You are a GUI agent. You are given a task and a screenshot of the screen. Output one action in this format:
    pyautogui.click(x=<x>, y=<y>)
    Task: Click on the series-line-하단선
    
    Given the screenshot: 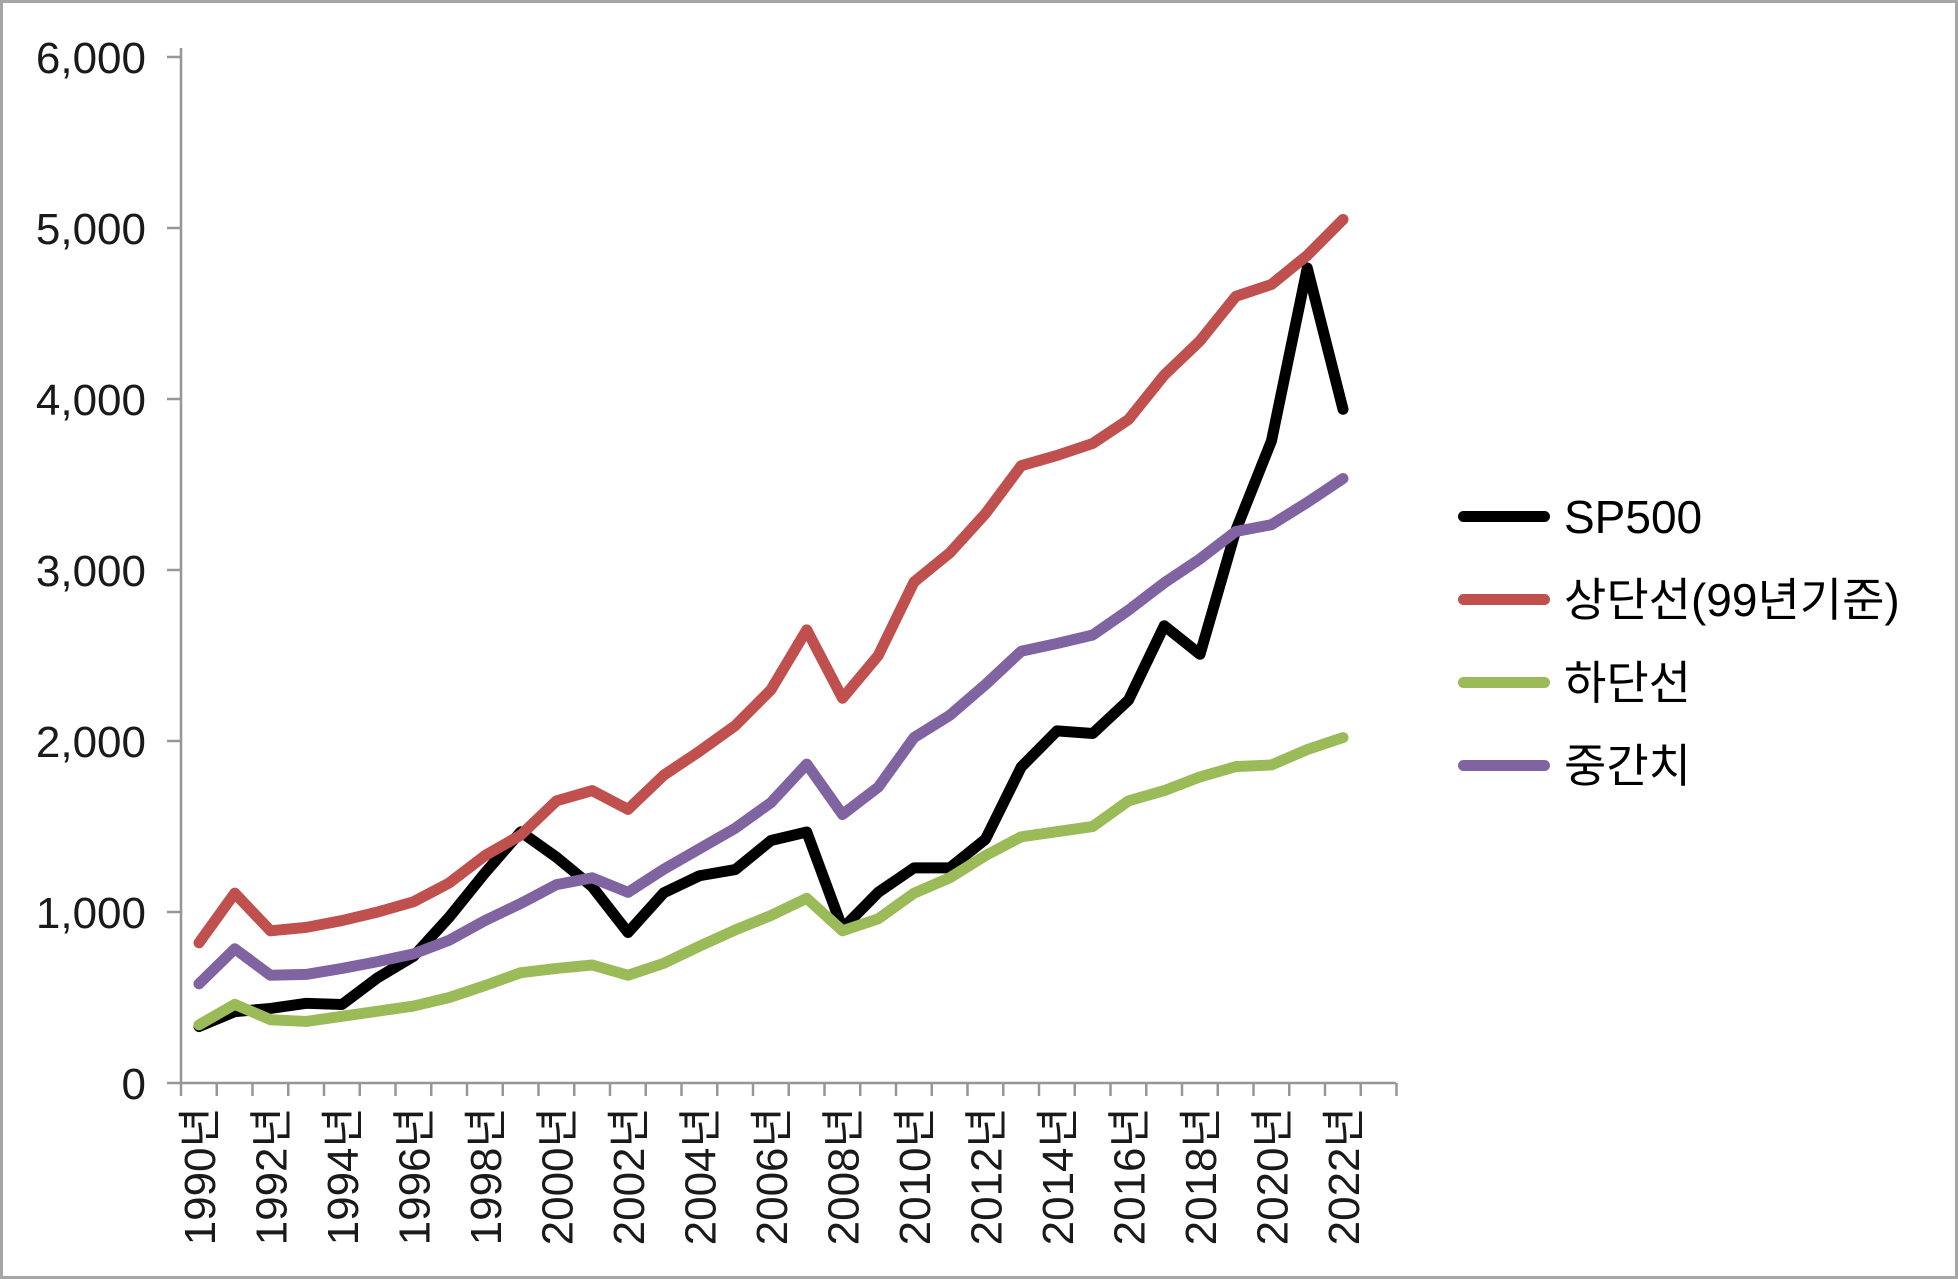 What is the action you would take?
    pyautogui.click(x=771, y=881)
    